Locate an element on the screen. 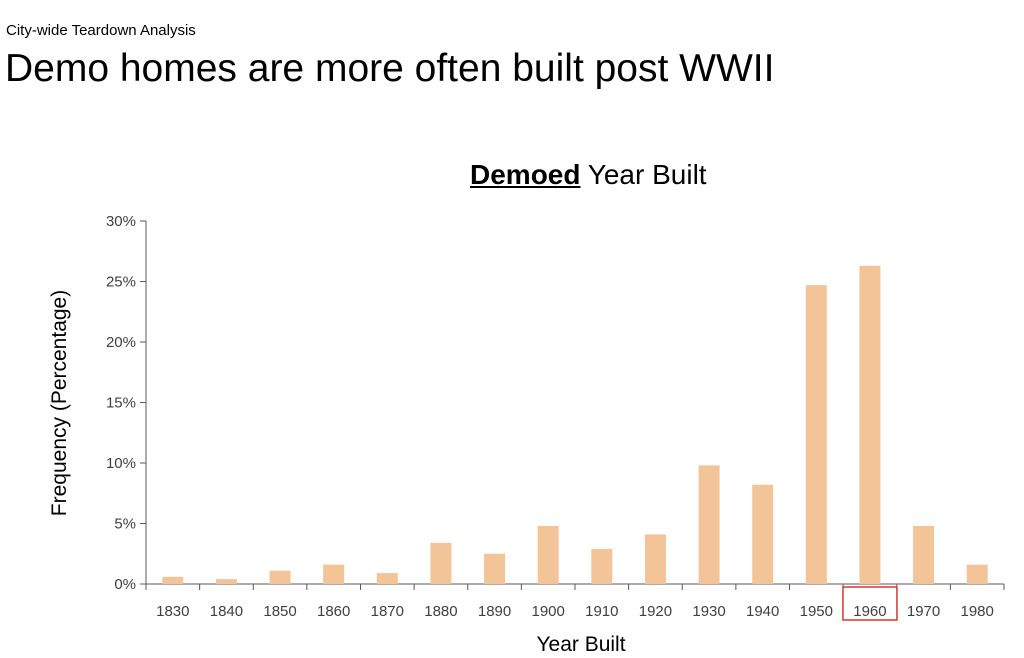 This screenshot has height=658, width=1024. bar-1960 is located at coordinates (870, 424).